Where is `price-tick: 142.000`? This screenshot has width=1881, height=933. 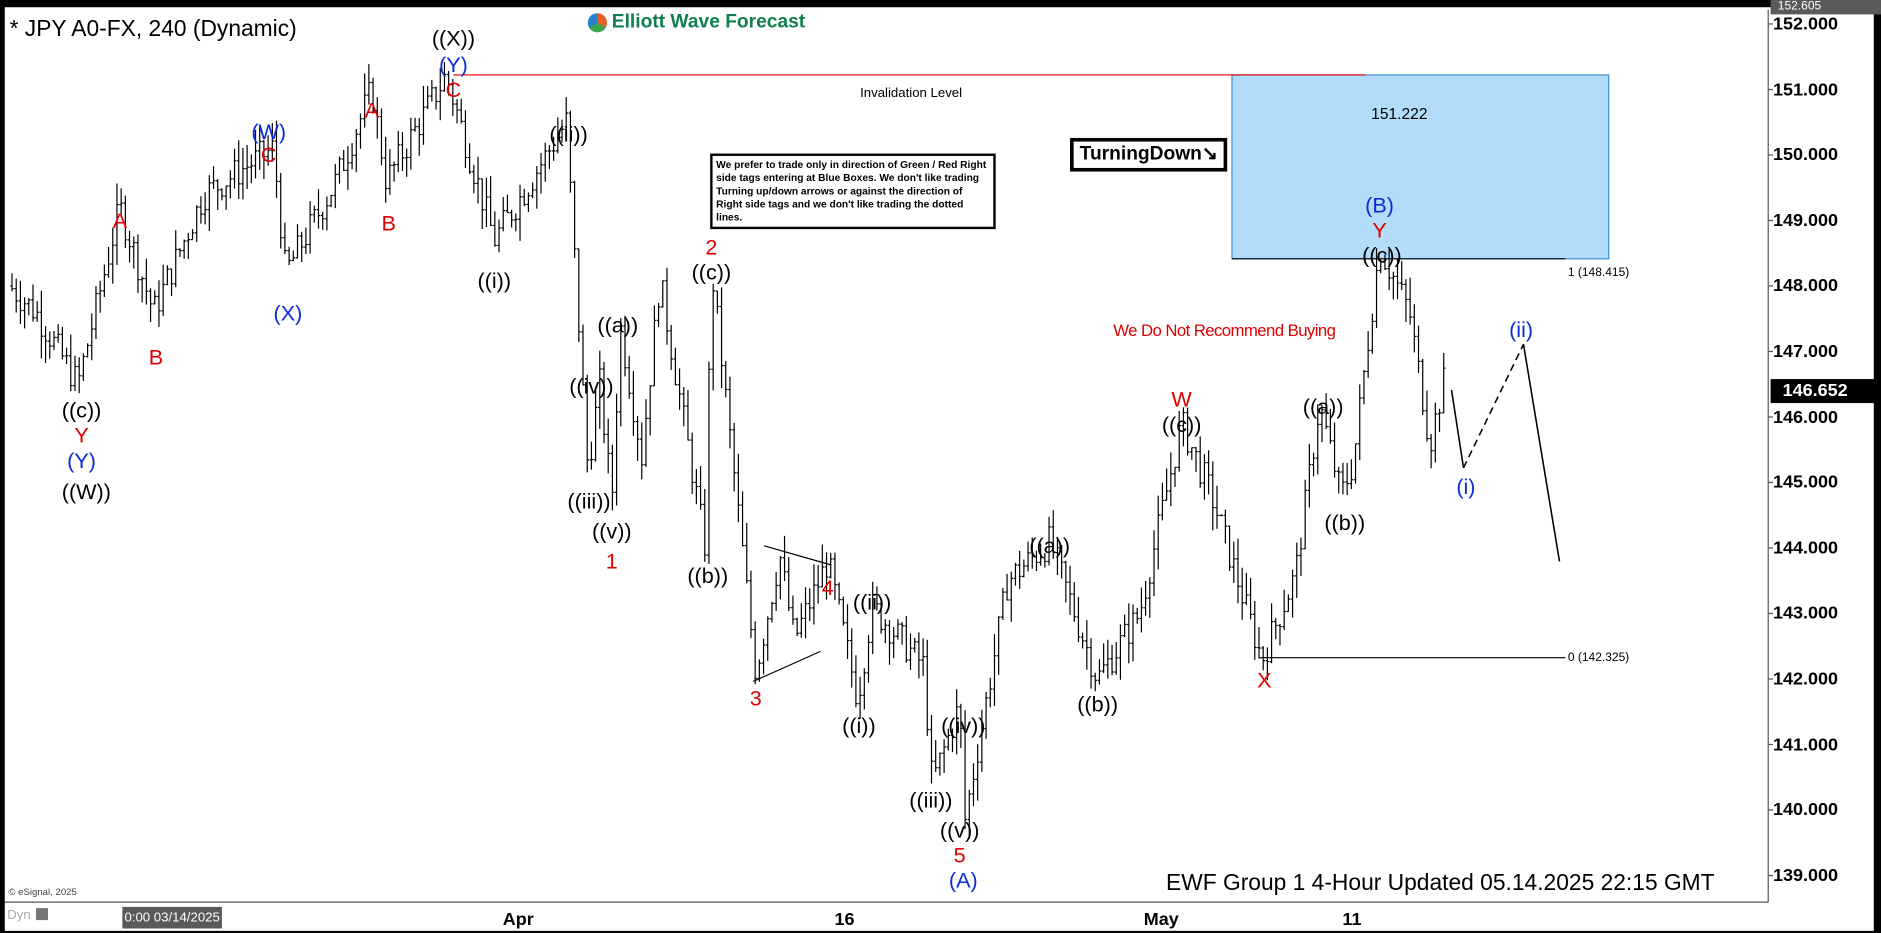
price-tick: 142.000 is located at coordinates (1806, 679).